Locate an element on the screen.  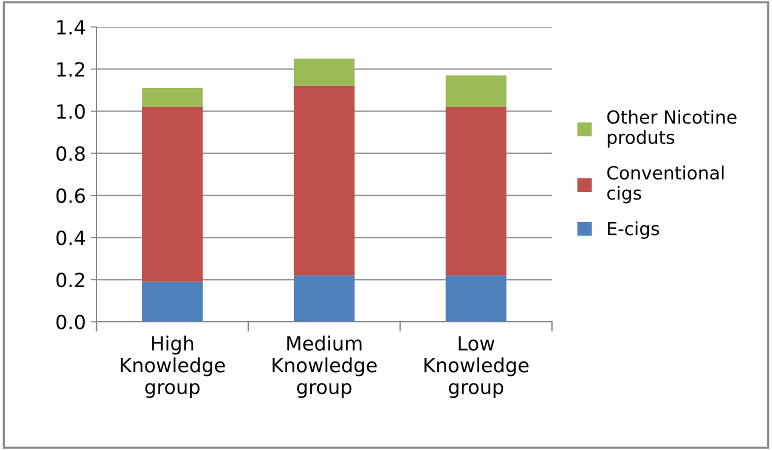
x-tick-label: Low Knowledge group is located at coordinates (476, 367).